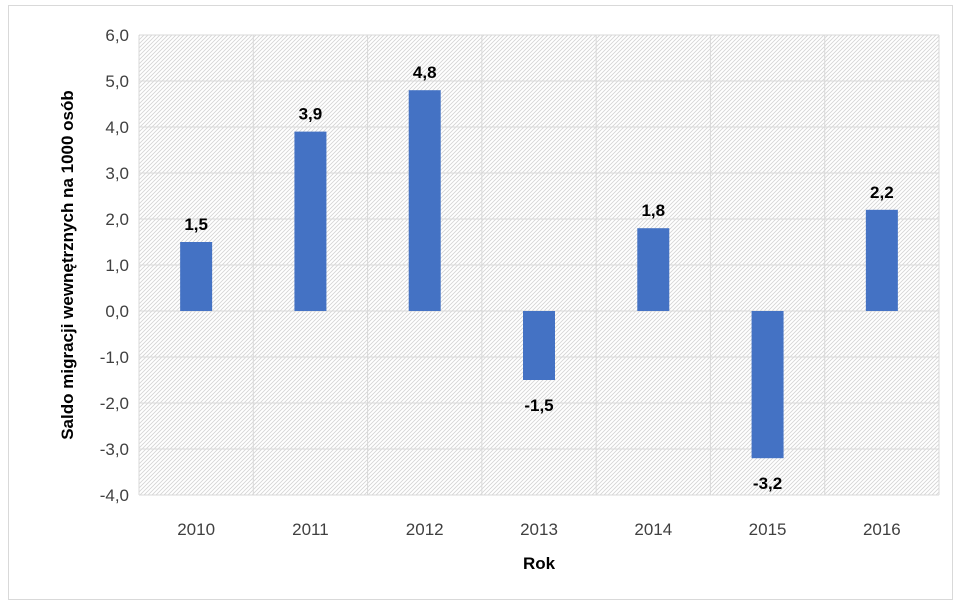 Image resolution: width=957 pixels, height=606 pixels. What do you see at coordinates (425, 529) in the screenshot?
I see `x-tick-label: 2012` at bounding box center [425, 529].